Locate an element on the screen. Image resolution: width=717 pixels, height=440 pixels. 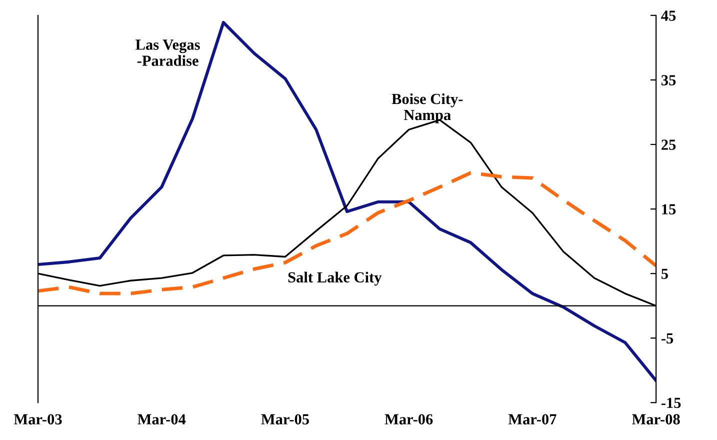
x-tick-label: Mar-08 is located at coordinates (656, 419).